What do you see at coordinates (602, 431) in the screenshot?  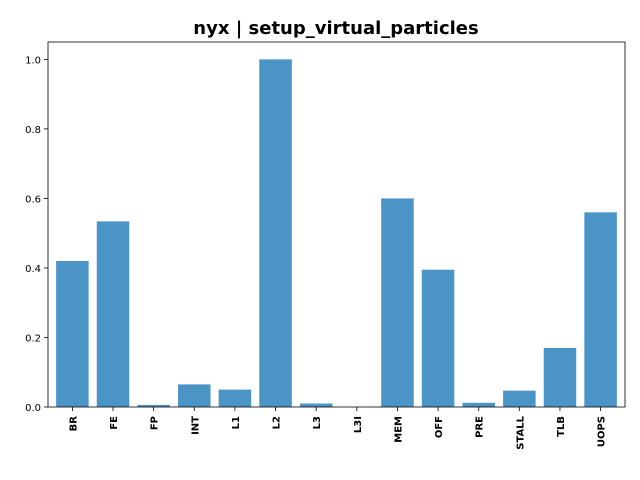 I see `x-tick-label: UOPS` at bounding box center [602, 431].